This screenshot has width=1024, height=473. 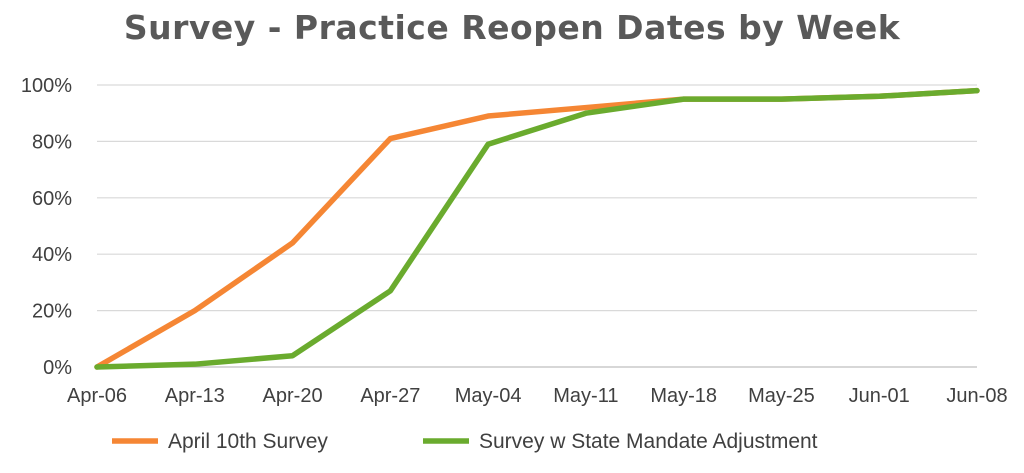 What do you see at coordinates (488, 396) in the screenshot?
I see `x-tick-label: May-04` at bounding box center [488, 396].